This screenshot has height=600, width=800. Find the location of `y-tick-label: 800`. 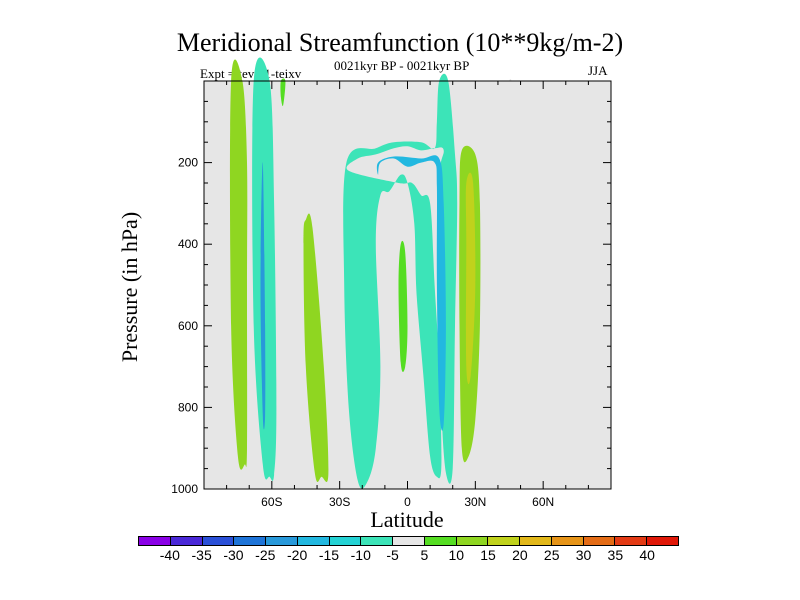

y-tick-label: 800 is located at coordinates (188, 407).